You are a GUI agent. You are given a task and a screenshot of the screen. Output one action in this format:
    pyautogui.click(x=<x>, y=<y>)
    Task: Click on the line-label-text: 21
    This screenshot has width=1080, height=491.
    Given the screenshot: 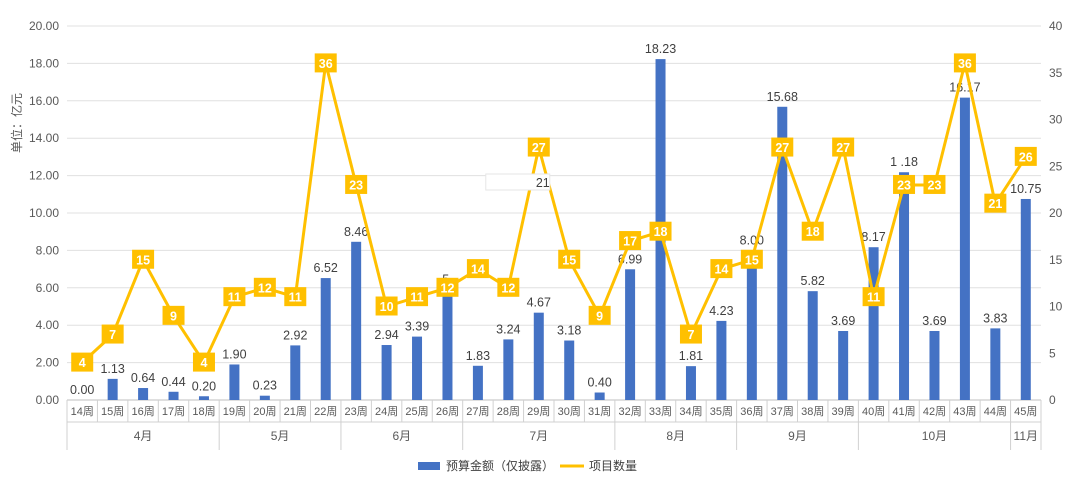 What is the action you would take?
    pyautogui.click(x=995, y=204)
    